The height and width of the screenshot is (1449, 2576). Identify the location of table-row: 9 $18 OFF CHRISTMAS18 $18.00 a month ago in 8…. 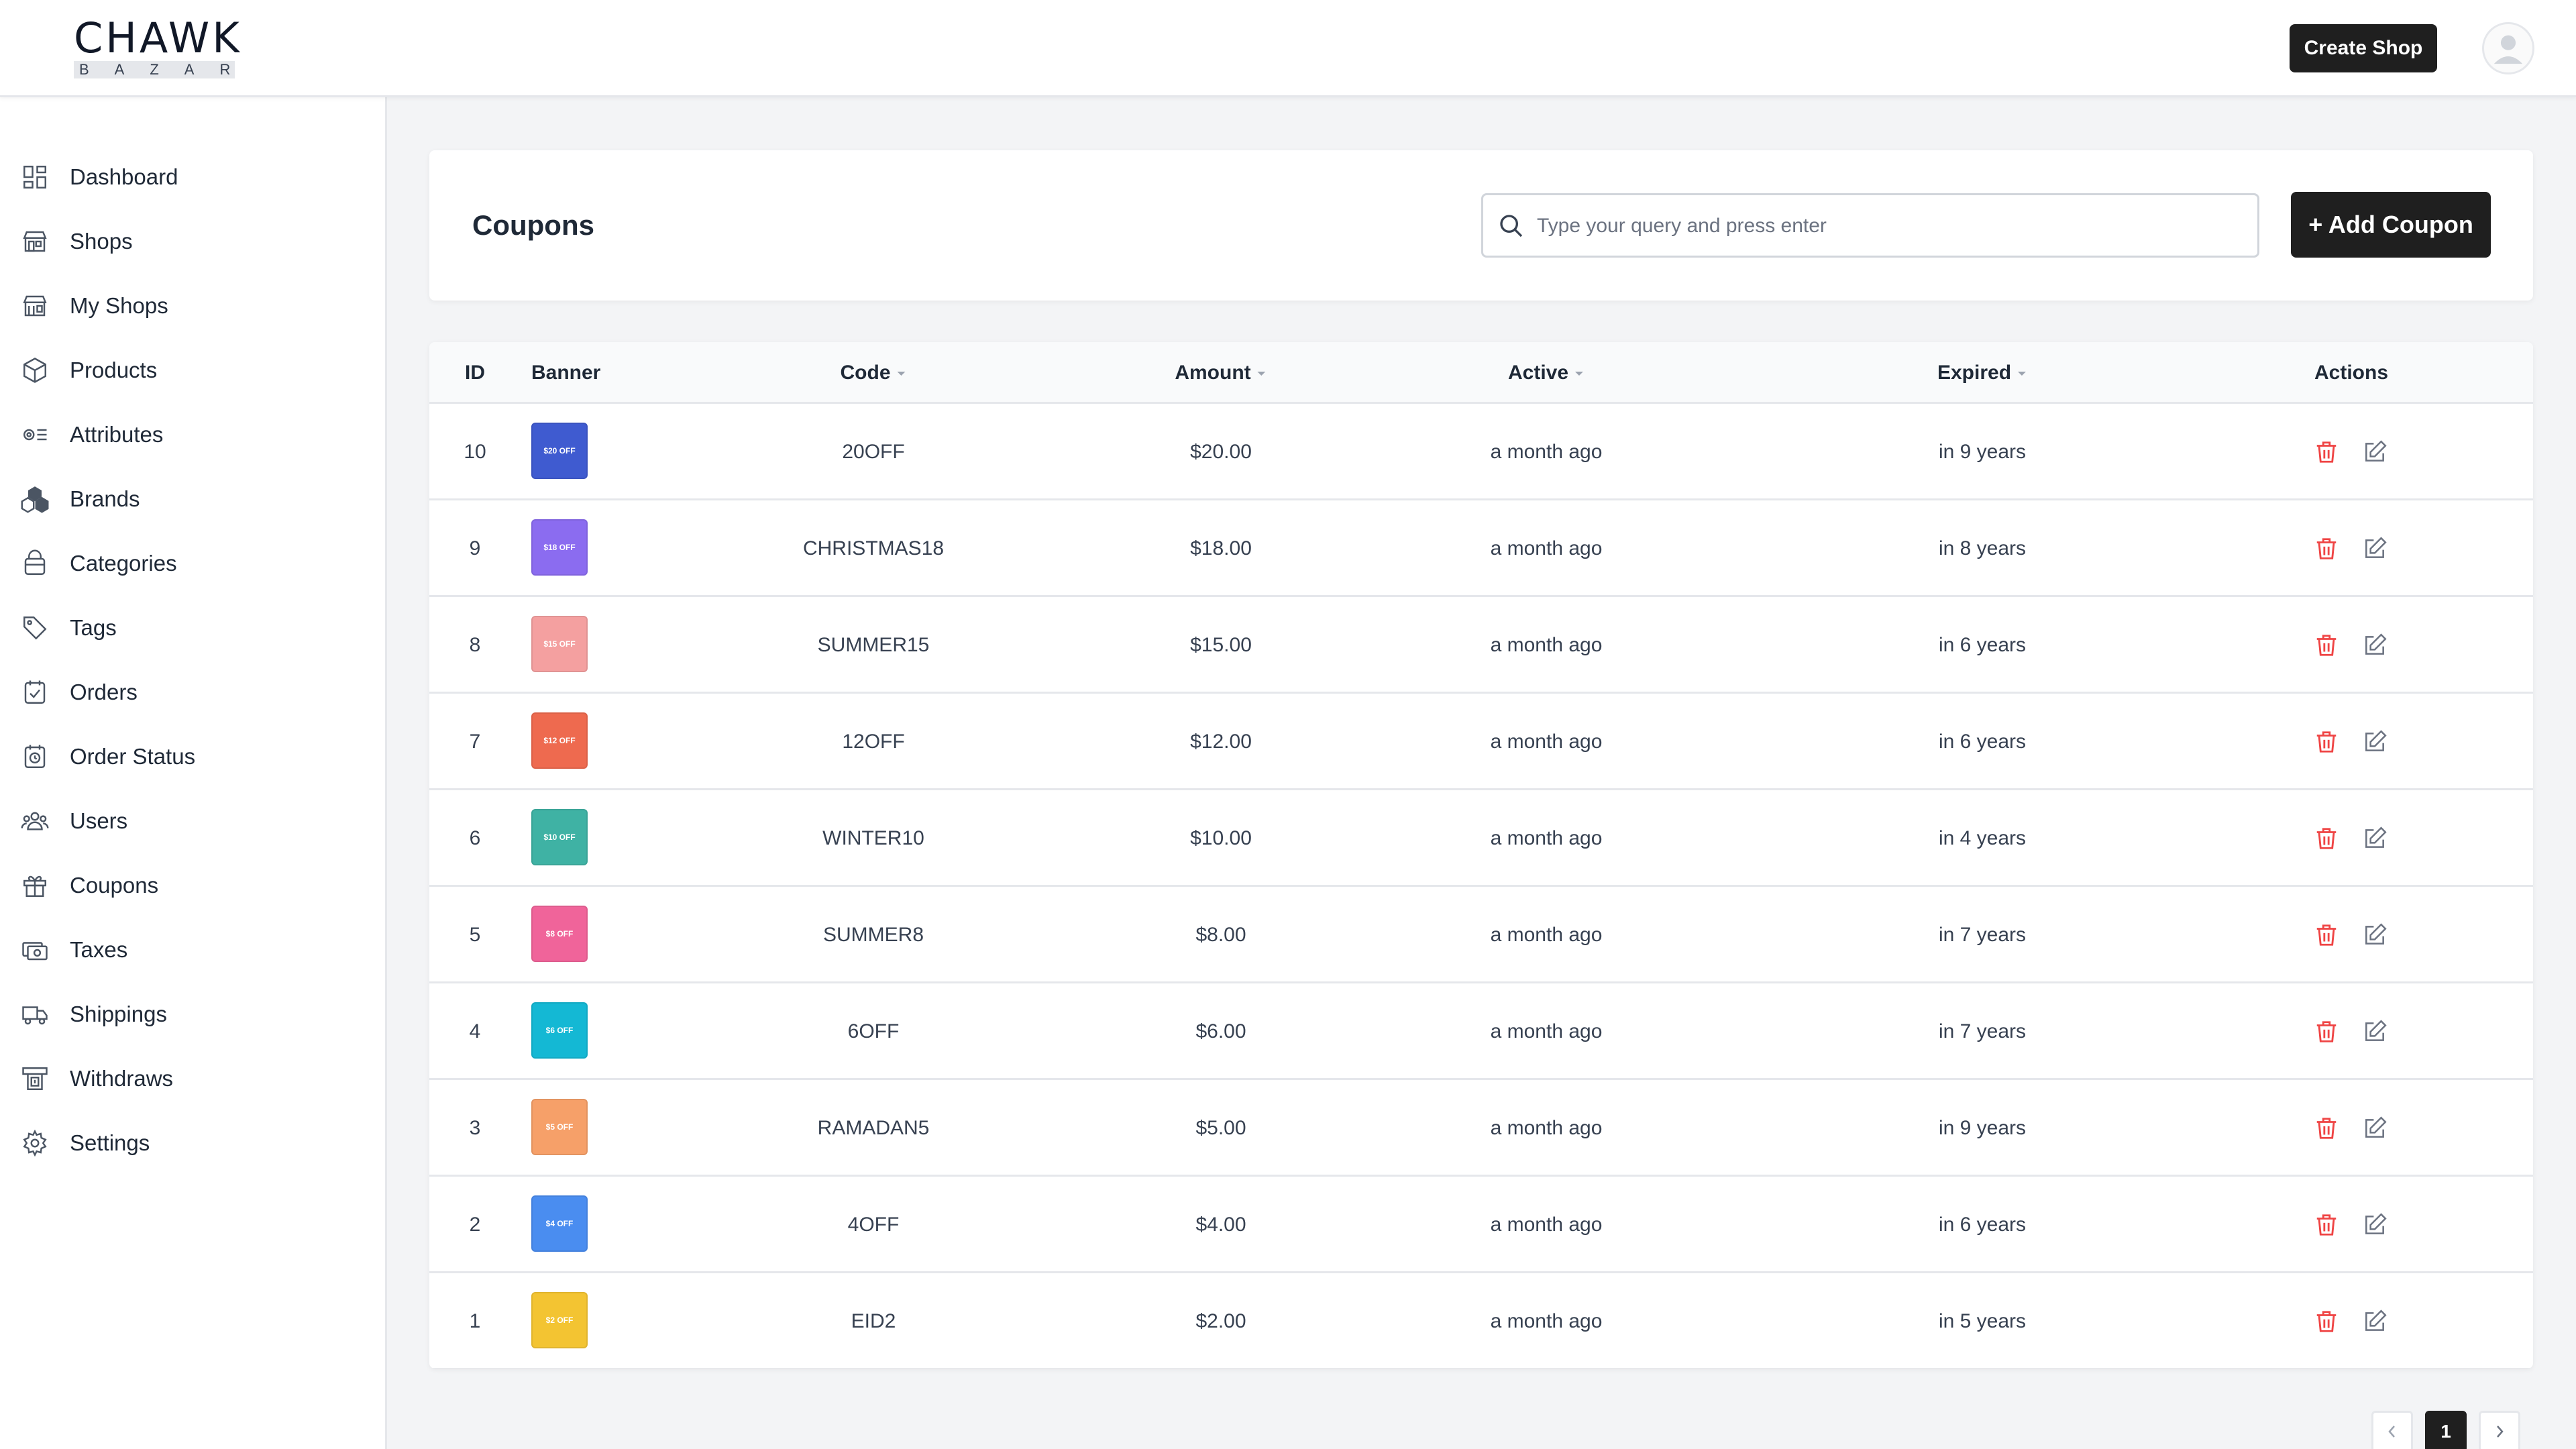
(1481, 548).